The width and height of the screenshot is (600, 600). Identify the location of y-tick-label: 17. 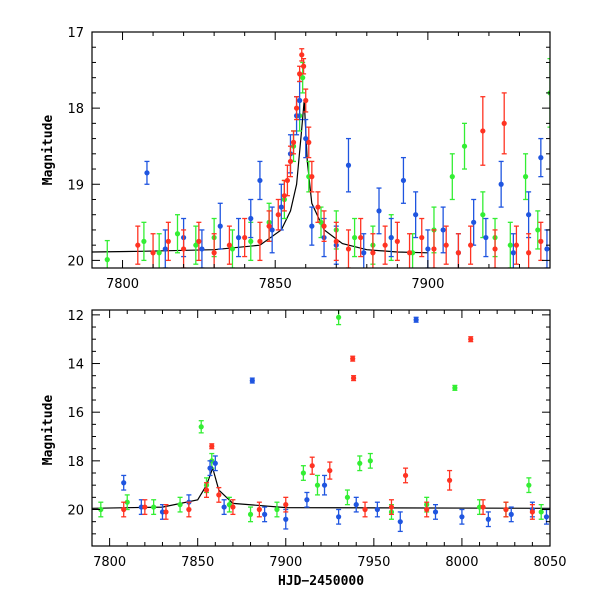
(75, 33).